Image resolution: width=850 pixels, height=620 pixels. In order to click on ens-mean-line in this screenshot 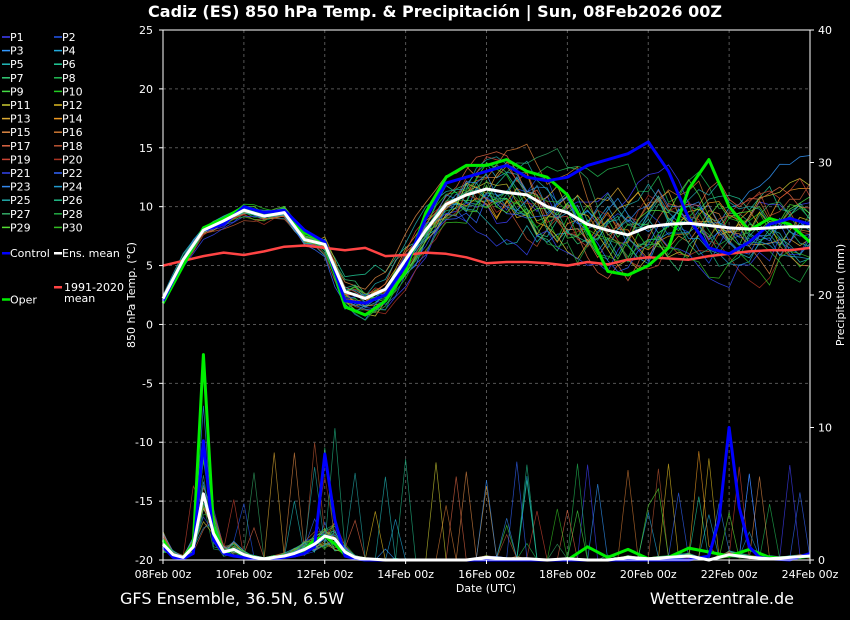, I will do `click(485, 243)`.